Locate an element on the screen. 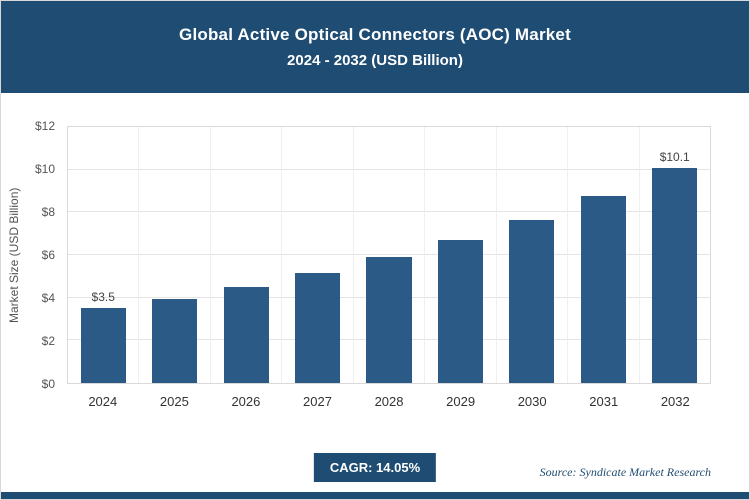  x-tick-label: 2027 is located at coordinates (317, 401).